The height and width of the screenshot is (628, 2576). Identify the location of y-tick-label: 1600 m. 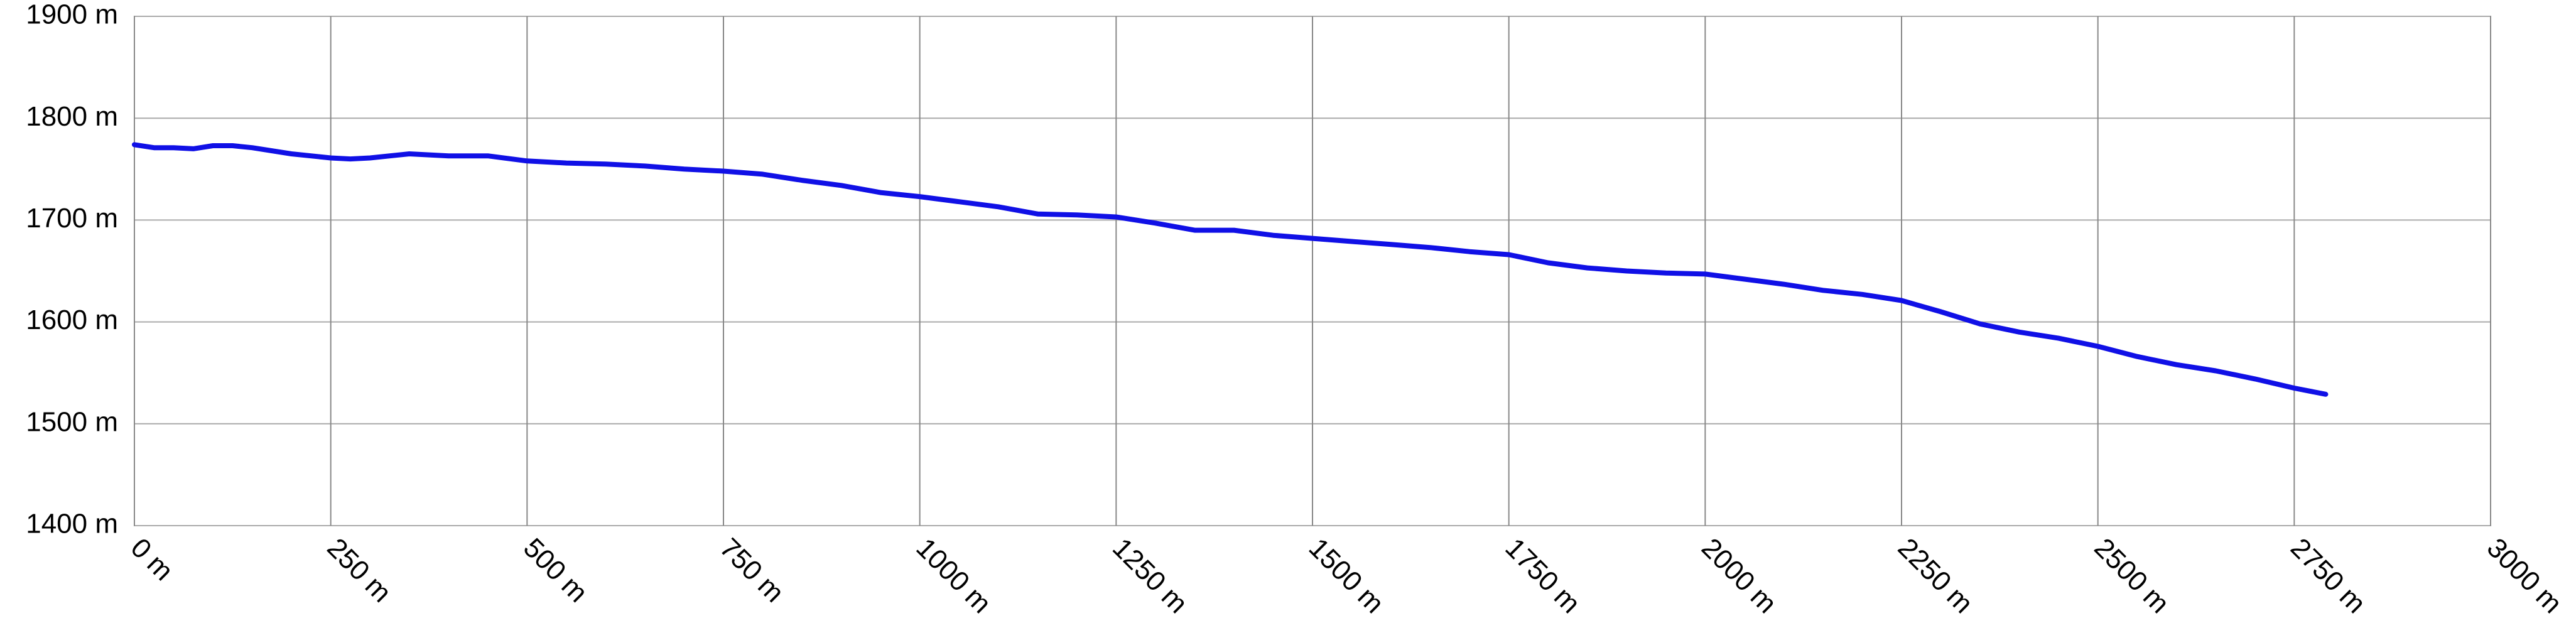
(72, 320).